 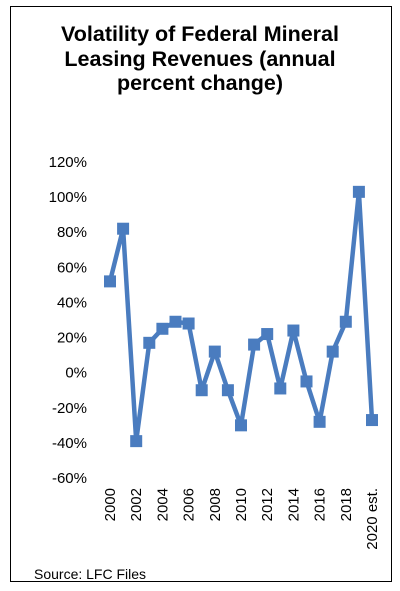 What do you see at coordinates (136, 504) in the screenshot?
I see `x-tick-label: 2002` at bounding box center [136, 504].